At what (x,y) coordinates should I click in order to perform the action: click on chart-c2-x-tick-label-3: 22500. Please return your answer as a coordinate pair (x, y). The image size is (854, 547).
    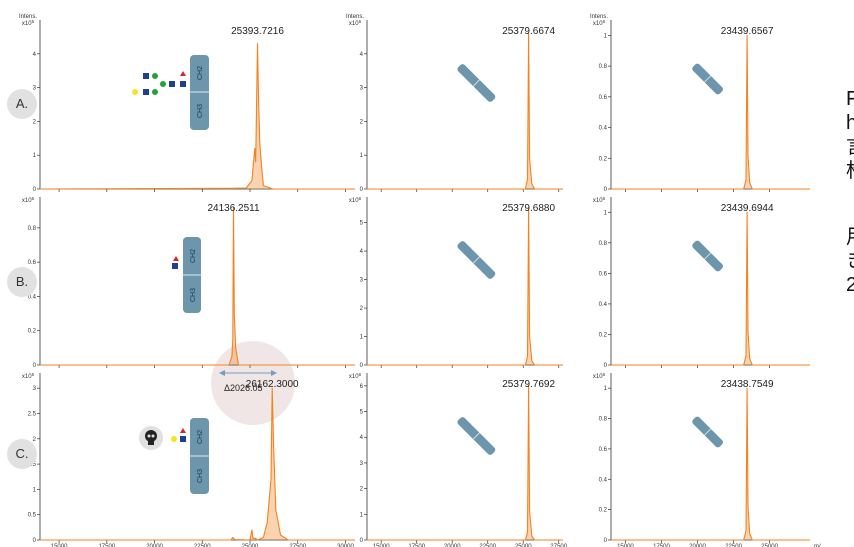
    Looking at the image, I should click on (487, 545).